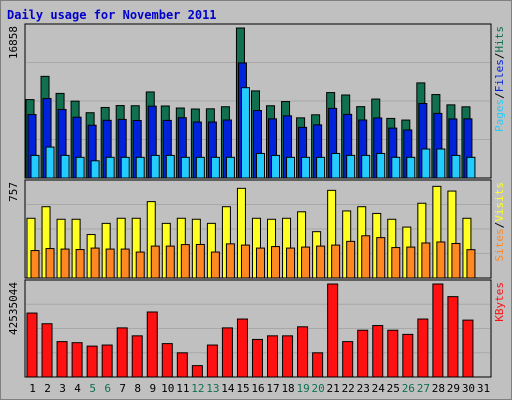 The height and width of the screenshot is (400, 512). I want to click on metric-labels-kbytes: KBytes, so click(499, 302).